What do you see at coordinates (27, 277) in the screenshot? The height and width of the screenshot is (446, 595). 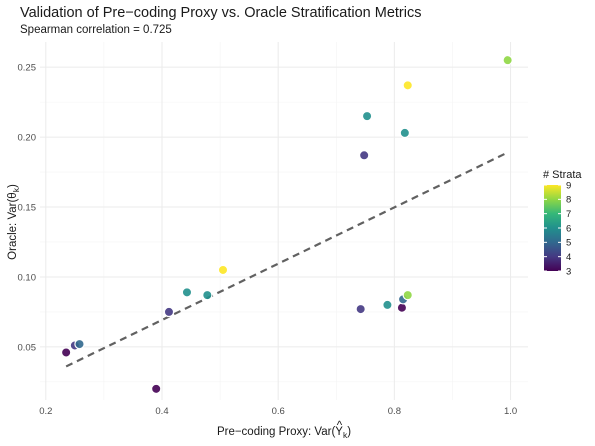 I see `y-tick-label: 0.10` at bounding box center [27, 277].